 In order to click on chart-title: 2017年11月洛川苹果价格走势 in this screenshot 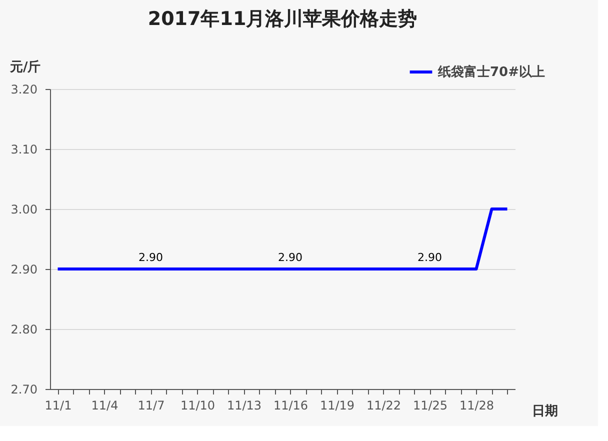, I will do `click(283, 19)`.